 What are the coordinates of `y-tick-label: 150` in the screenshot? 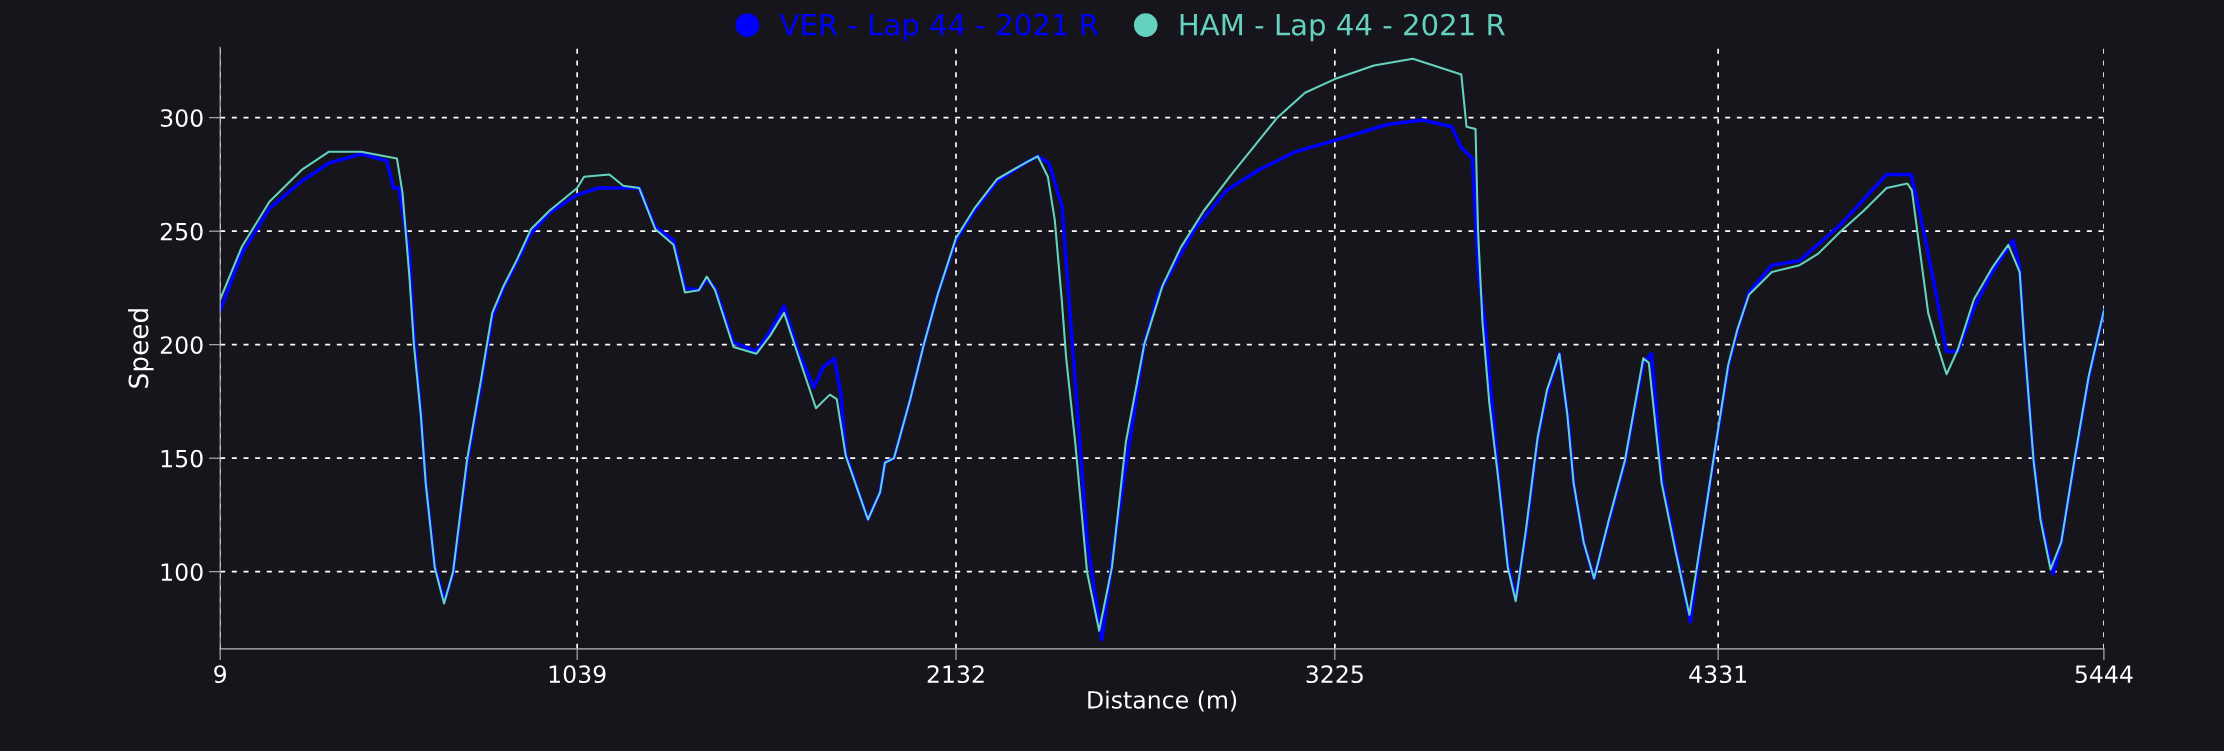 It's located at (182, 458).